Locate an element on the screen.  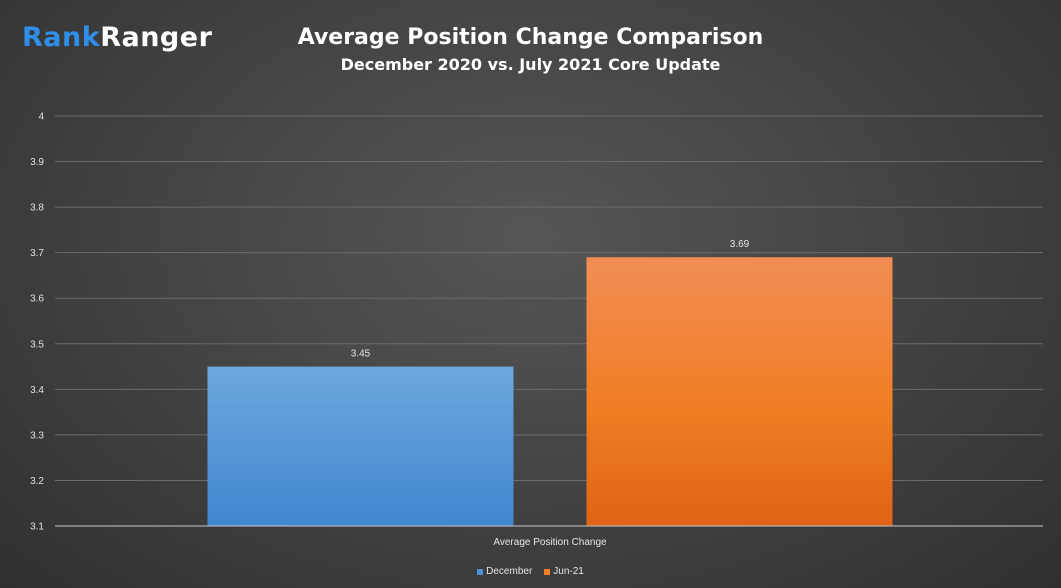
bar-december is located at coordinates (360, 446).